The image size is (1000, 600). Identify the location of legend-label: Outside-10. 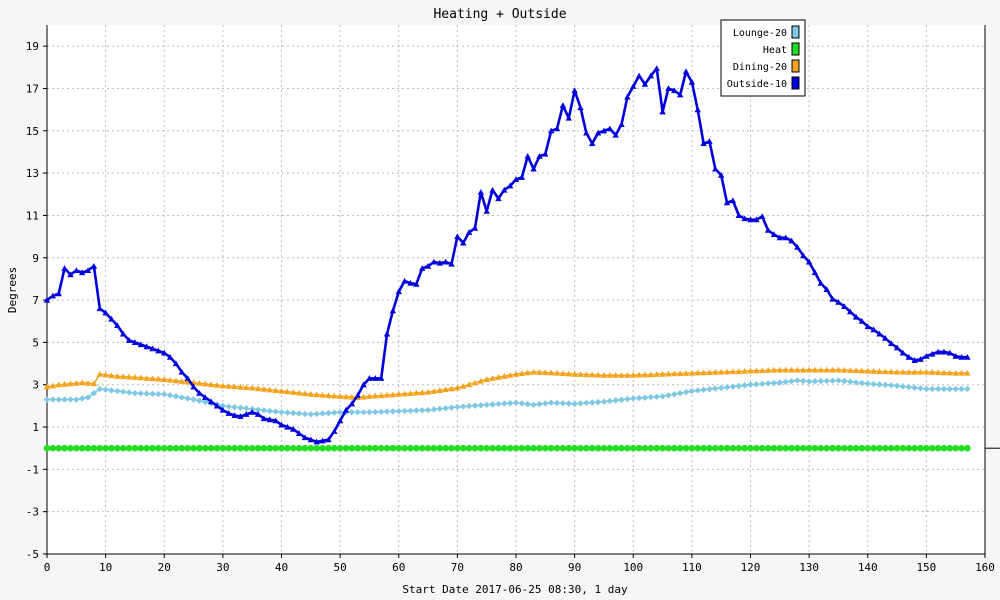
(757, 84).